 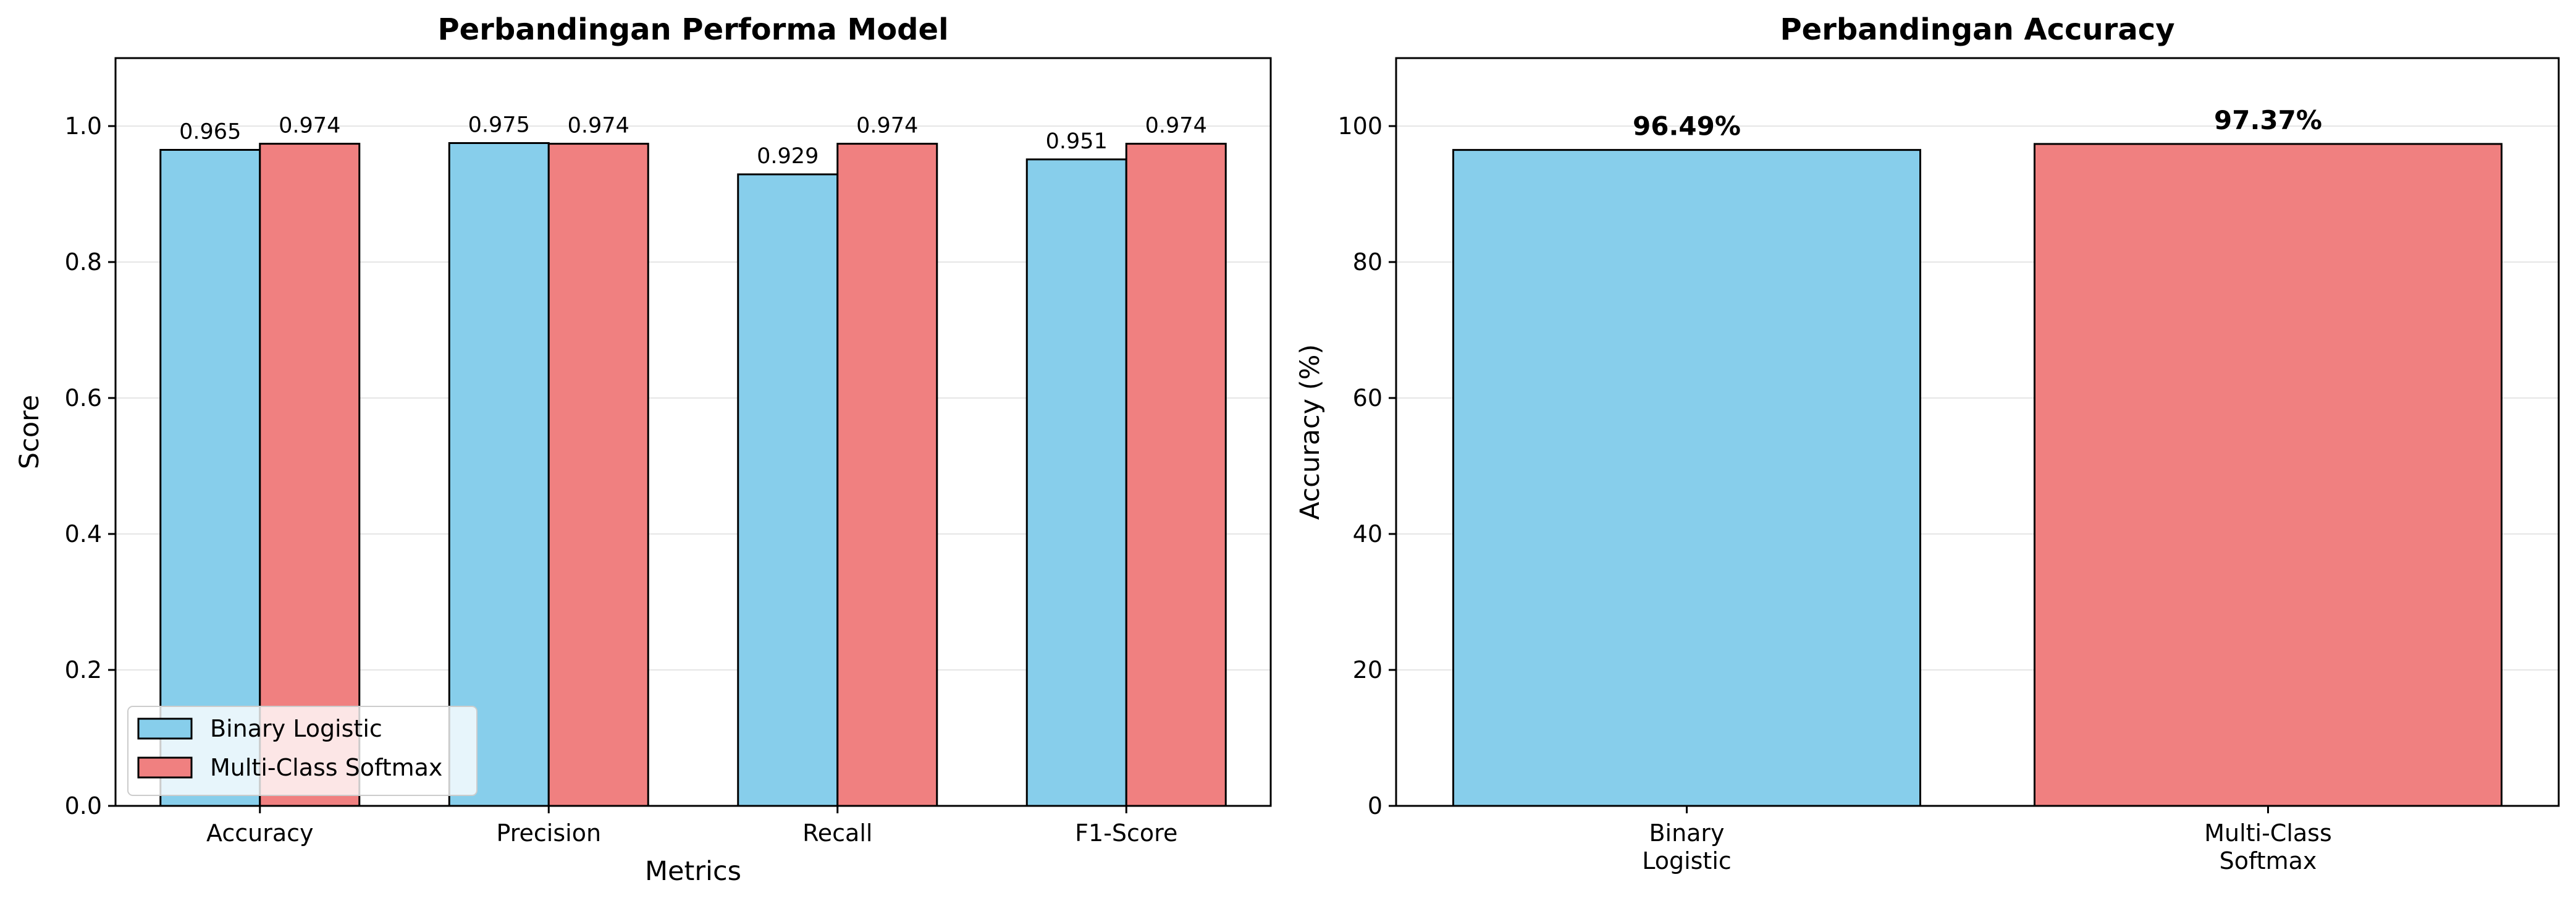 I want to click on bar-binary-logistic-f1-score, so click(x=1076, y=482).